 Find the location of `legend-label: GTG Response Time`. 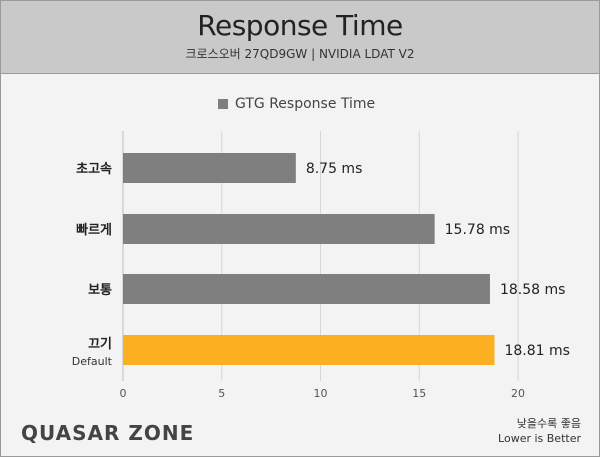

legend-label: GTG Response Time is located at coordinates (305, 104).